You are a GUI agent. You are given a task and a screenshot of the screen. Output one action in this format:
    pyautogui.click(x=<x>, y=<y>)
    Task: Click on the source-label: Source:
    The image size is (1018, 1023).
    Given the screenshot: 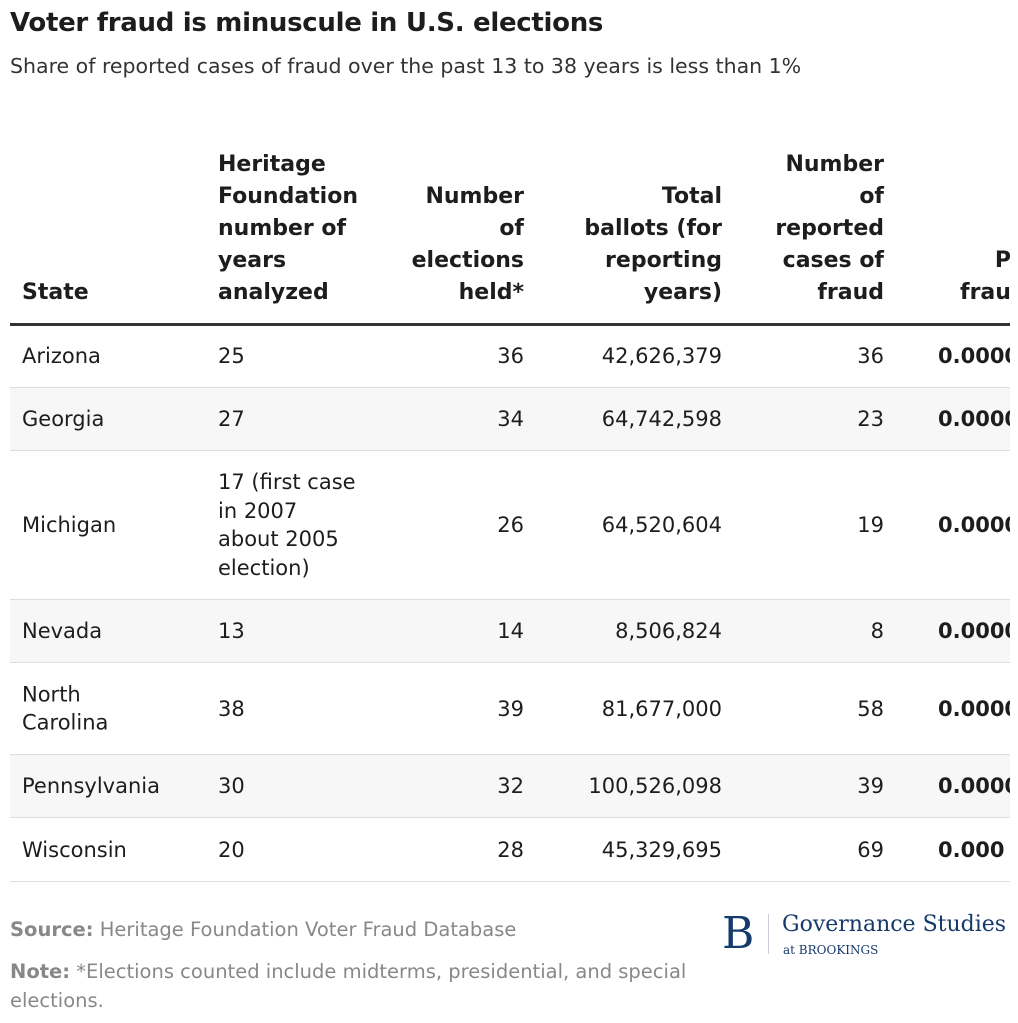 What is the action you would take?
    pyautogui.click(x=52, y=929)
    